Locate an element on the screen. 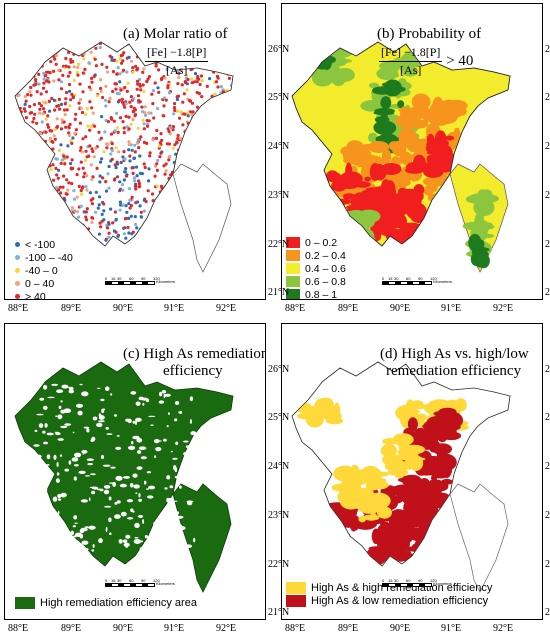 This screenshot has height=638, width=550. legend-label: High As & high remediation efficiency is located at coordinates (402, 587).